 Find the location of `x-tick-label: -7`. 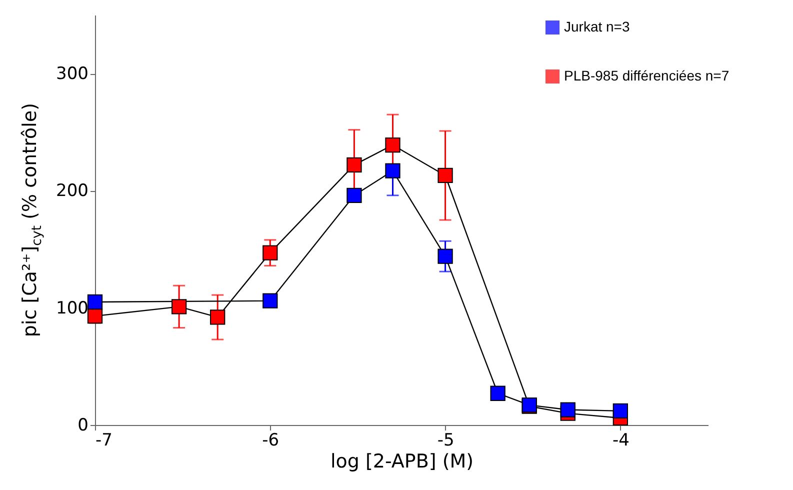

x-tick-label: -7 is located at coordinates (104, 440).